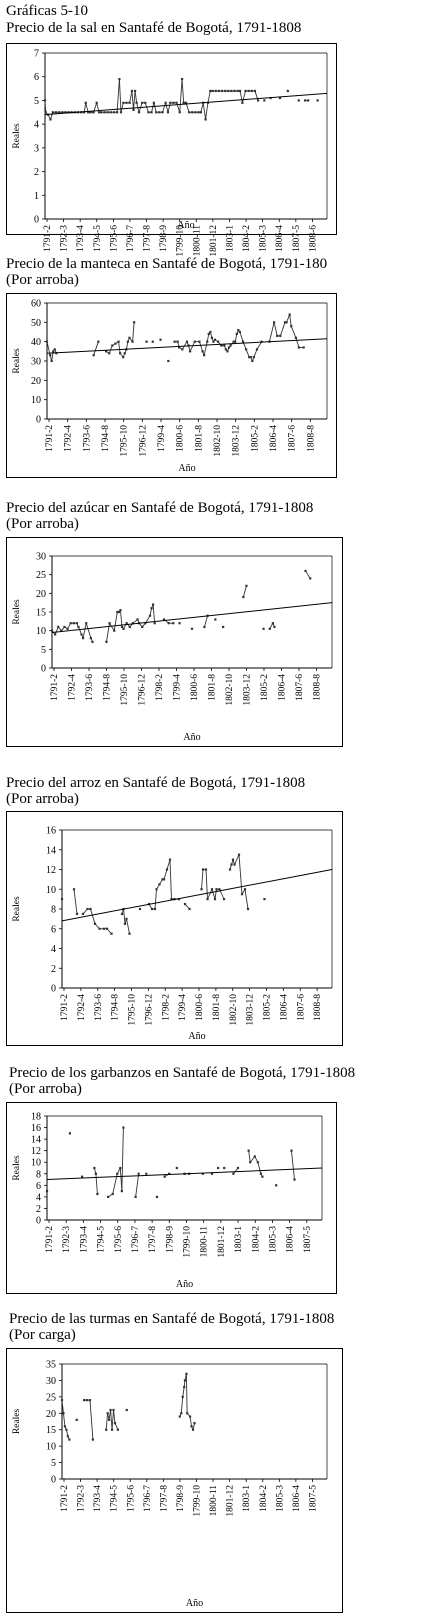 Image resolution: width=428 pixels, height=1621 pixels. What do you see at coordinates (36, 342) in the screenshot?
I see `y-tick-label: 40` at bounding box center [36, 342].